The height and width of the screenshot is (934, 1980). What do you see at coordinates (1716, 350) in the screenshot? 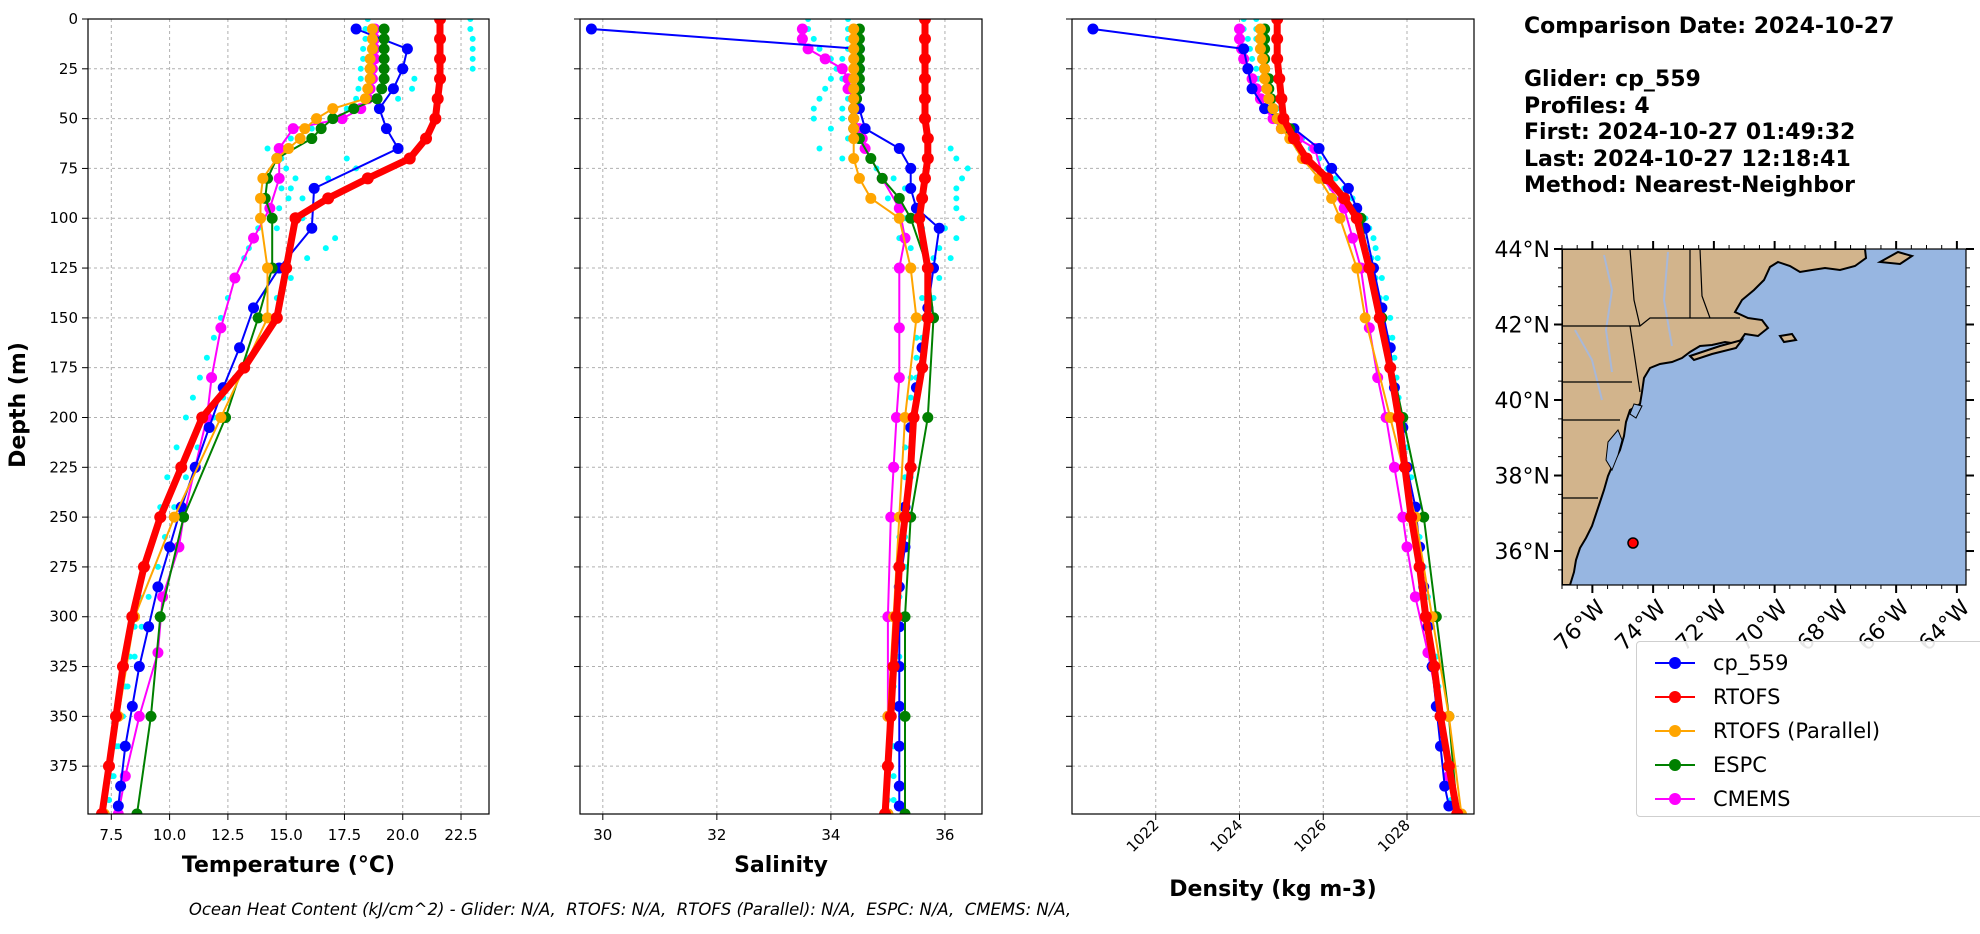
I see `island-long-island` at bounding box center [1716, 350].